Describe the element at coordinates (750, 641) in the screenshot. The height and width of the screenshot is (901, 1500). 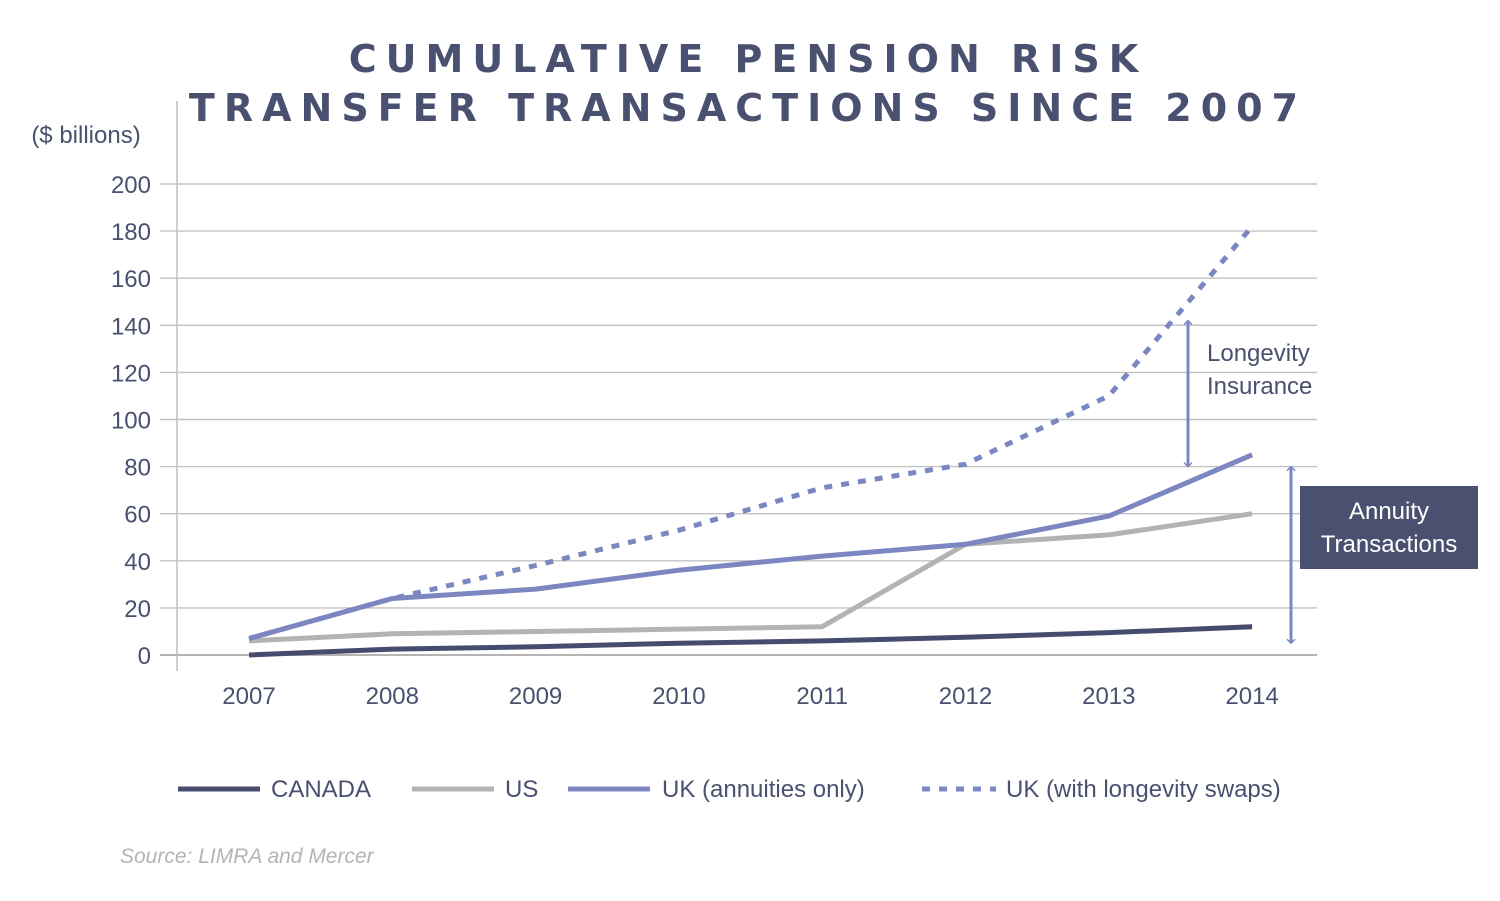
I see `series-line-canada` at that location.